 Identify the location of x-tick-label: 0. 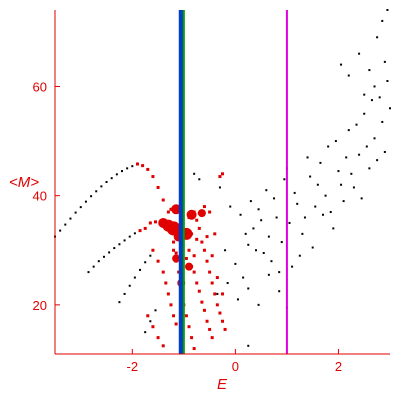
(235, 366).